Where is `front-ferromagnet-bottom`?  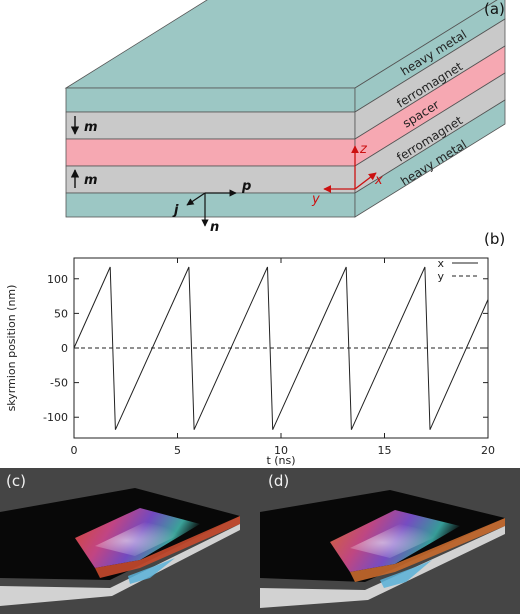 front-ferromagnet-bottom is located at coordinates (210, 179).